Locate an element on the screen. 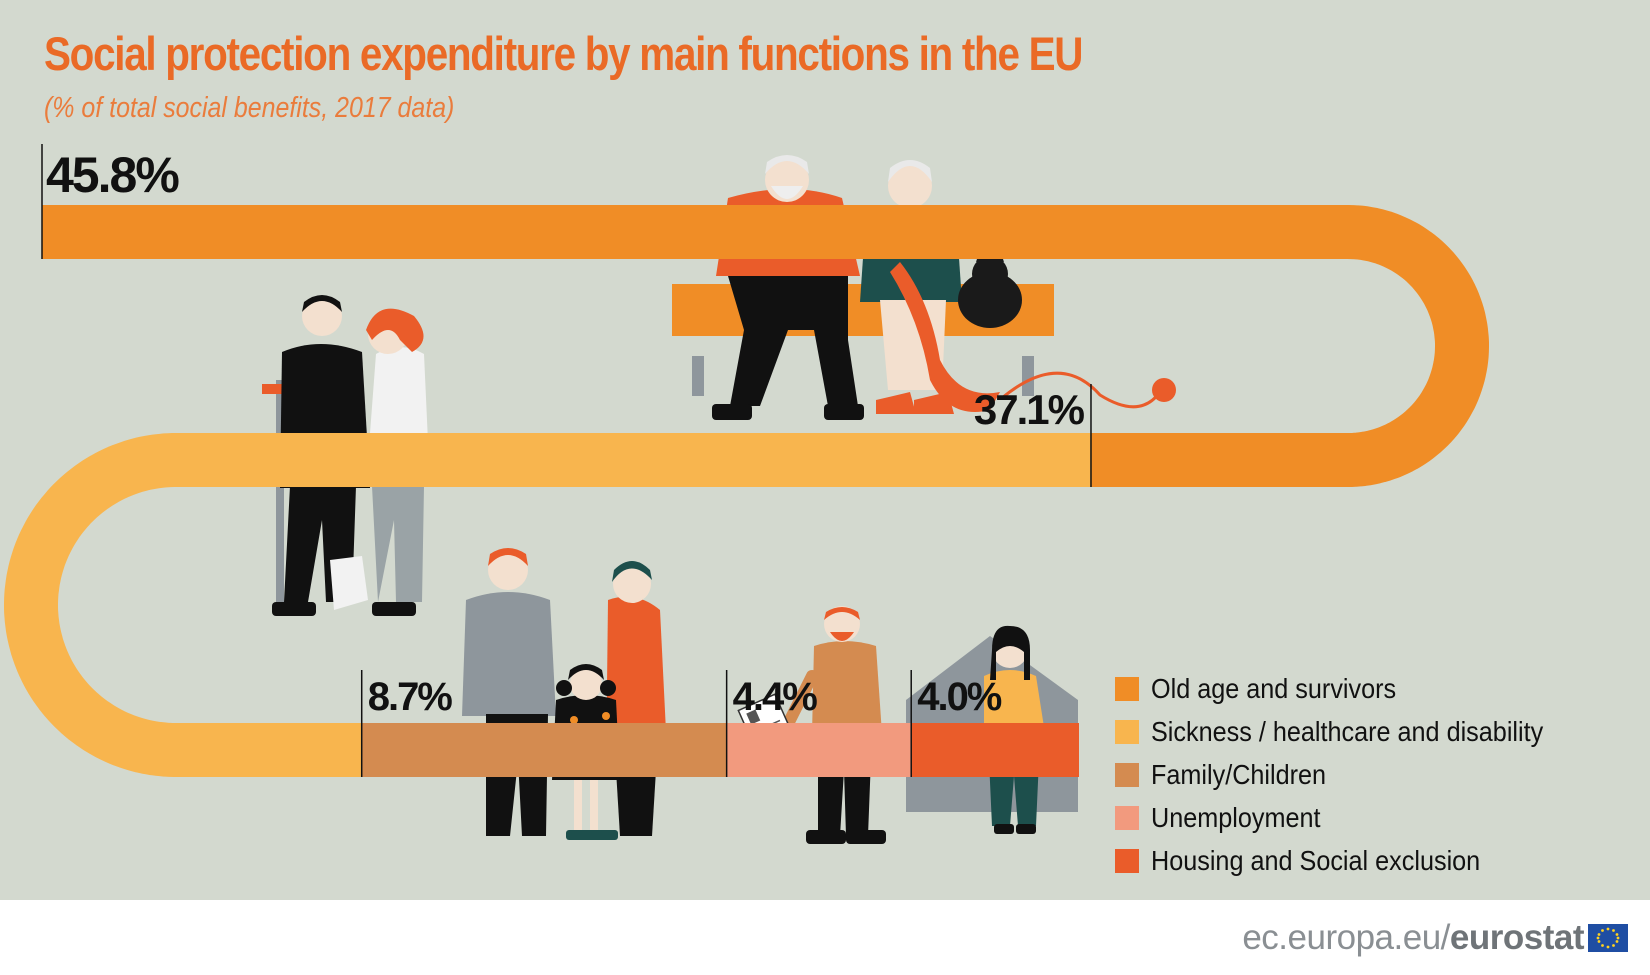  pct-label-unemployment: 4.4% is located at coordinates (775, 697).